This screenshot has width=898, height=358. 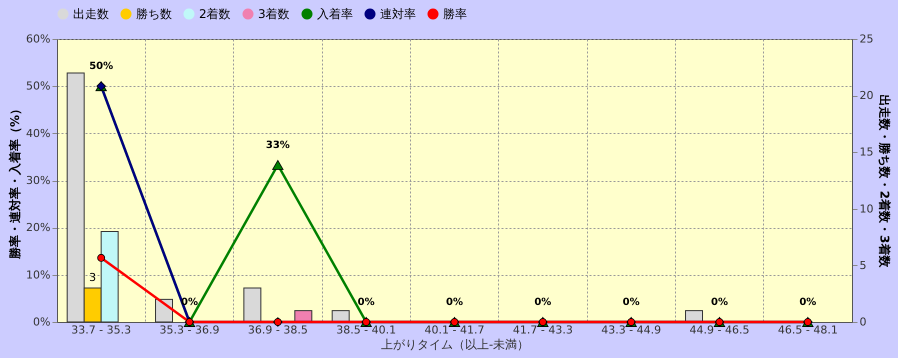 I want to click on x-tick-label: 44.9 - 46.5, so click(x=720, y=330).